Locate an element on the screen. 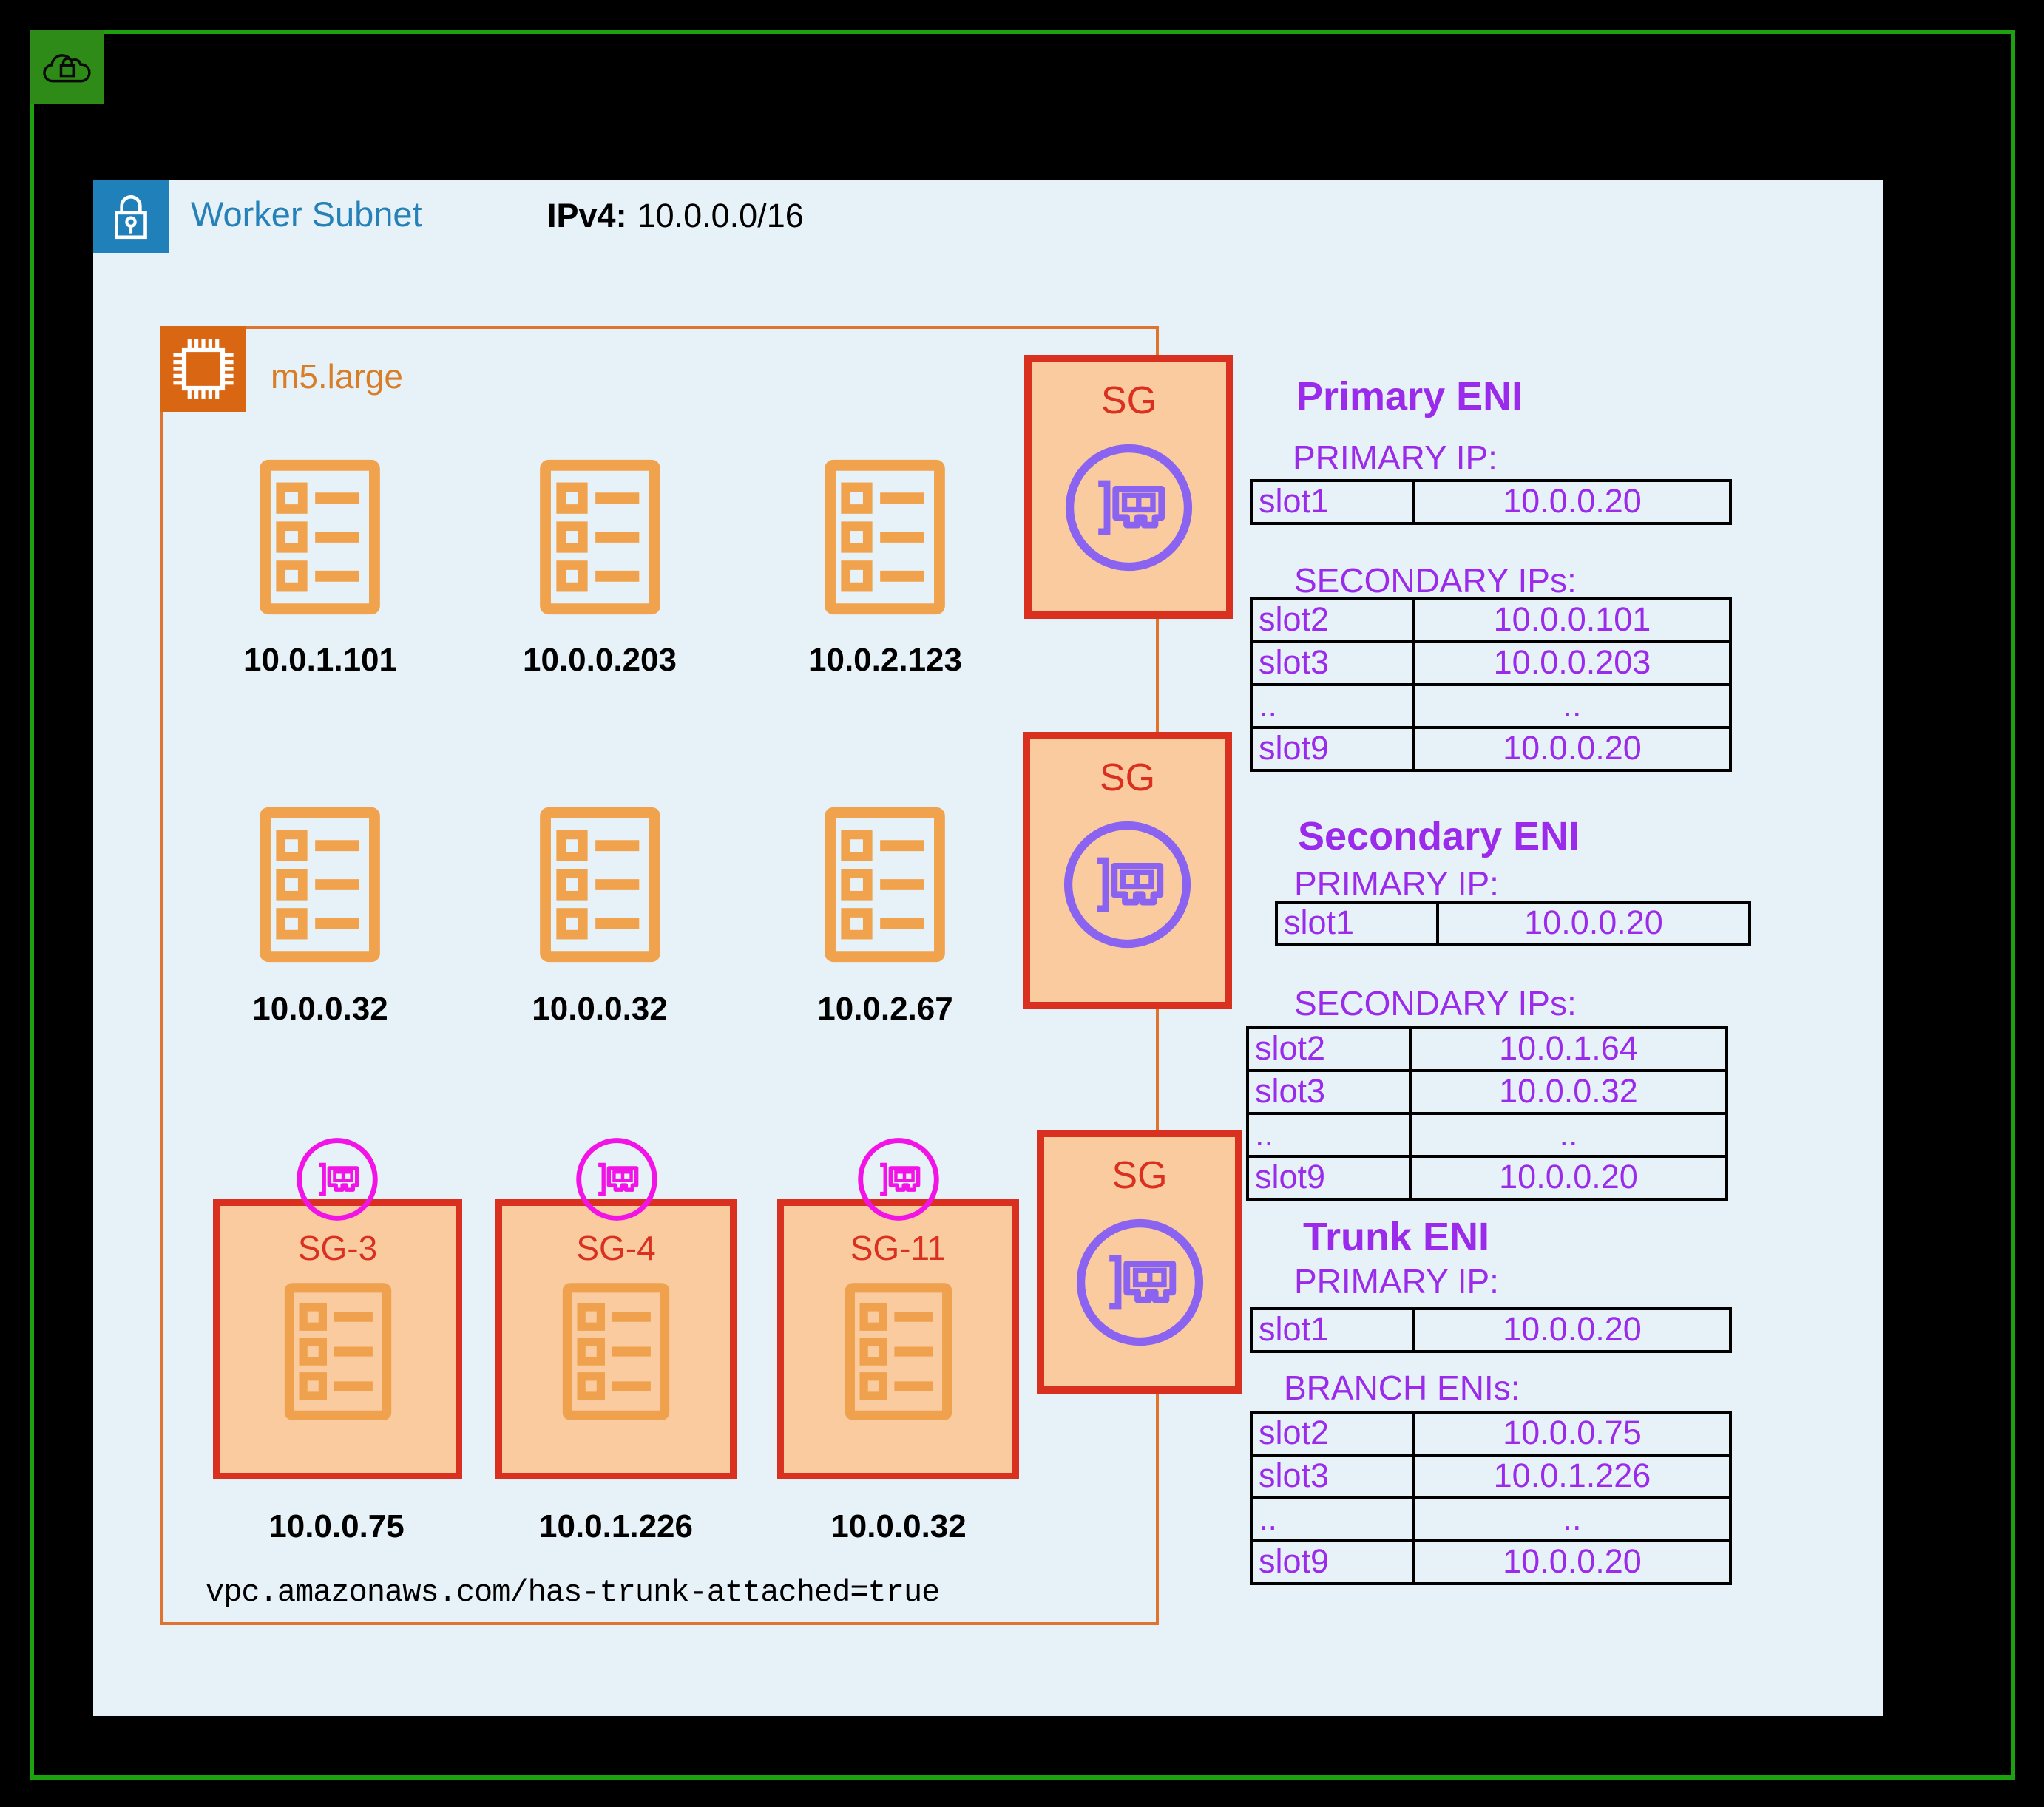  ipv4-value: 10.0.0.0/16 is located at coordinates (720, 215).